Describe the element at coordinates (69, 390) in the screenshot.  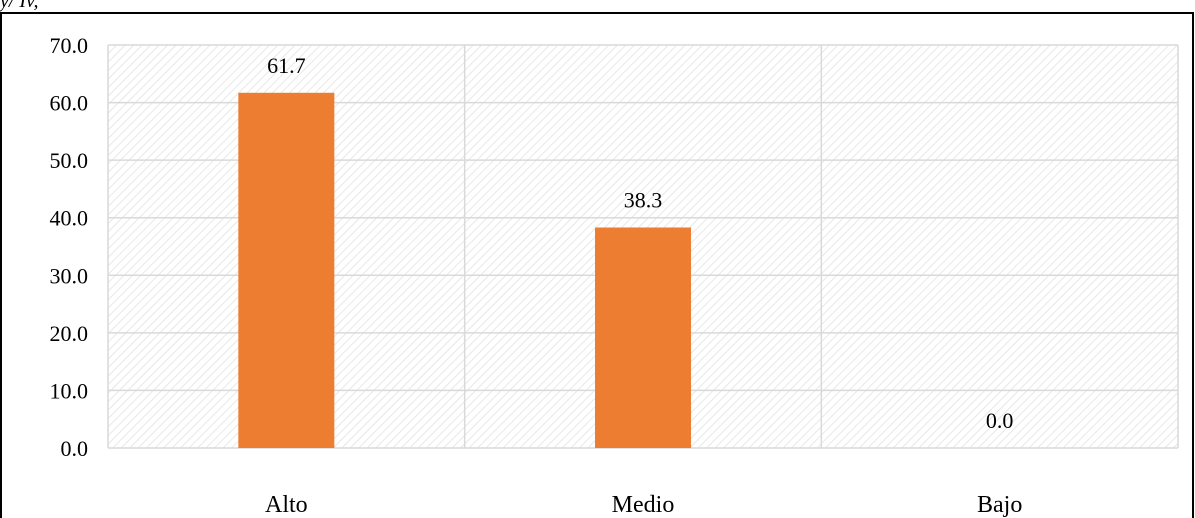
I see `y-tick-label: 10.0` at that location.